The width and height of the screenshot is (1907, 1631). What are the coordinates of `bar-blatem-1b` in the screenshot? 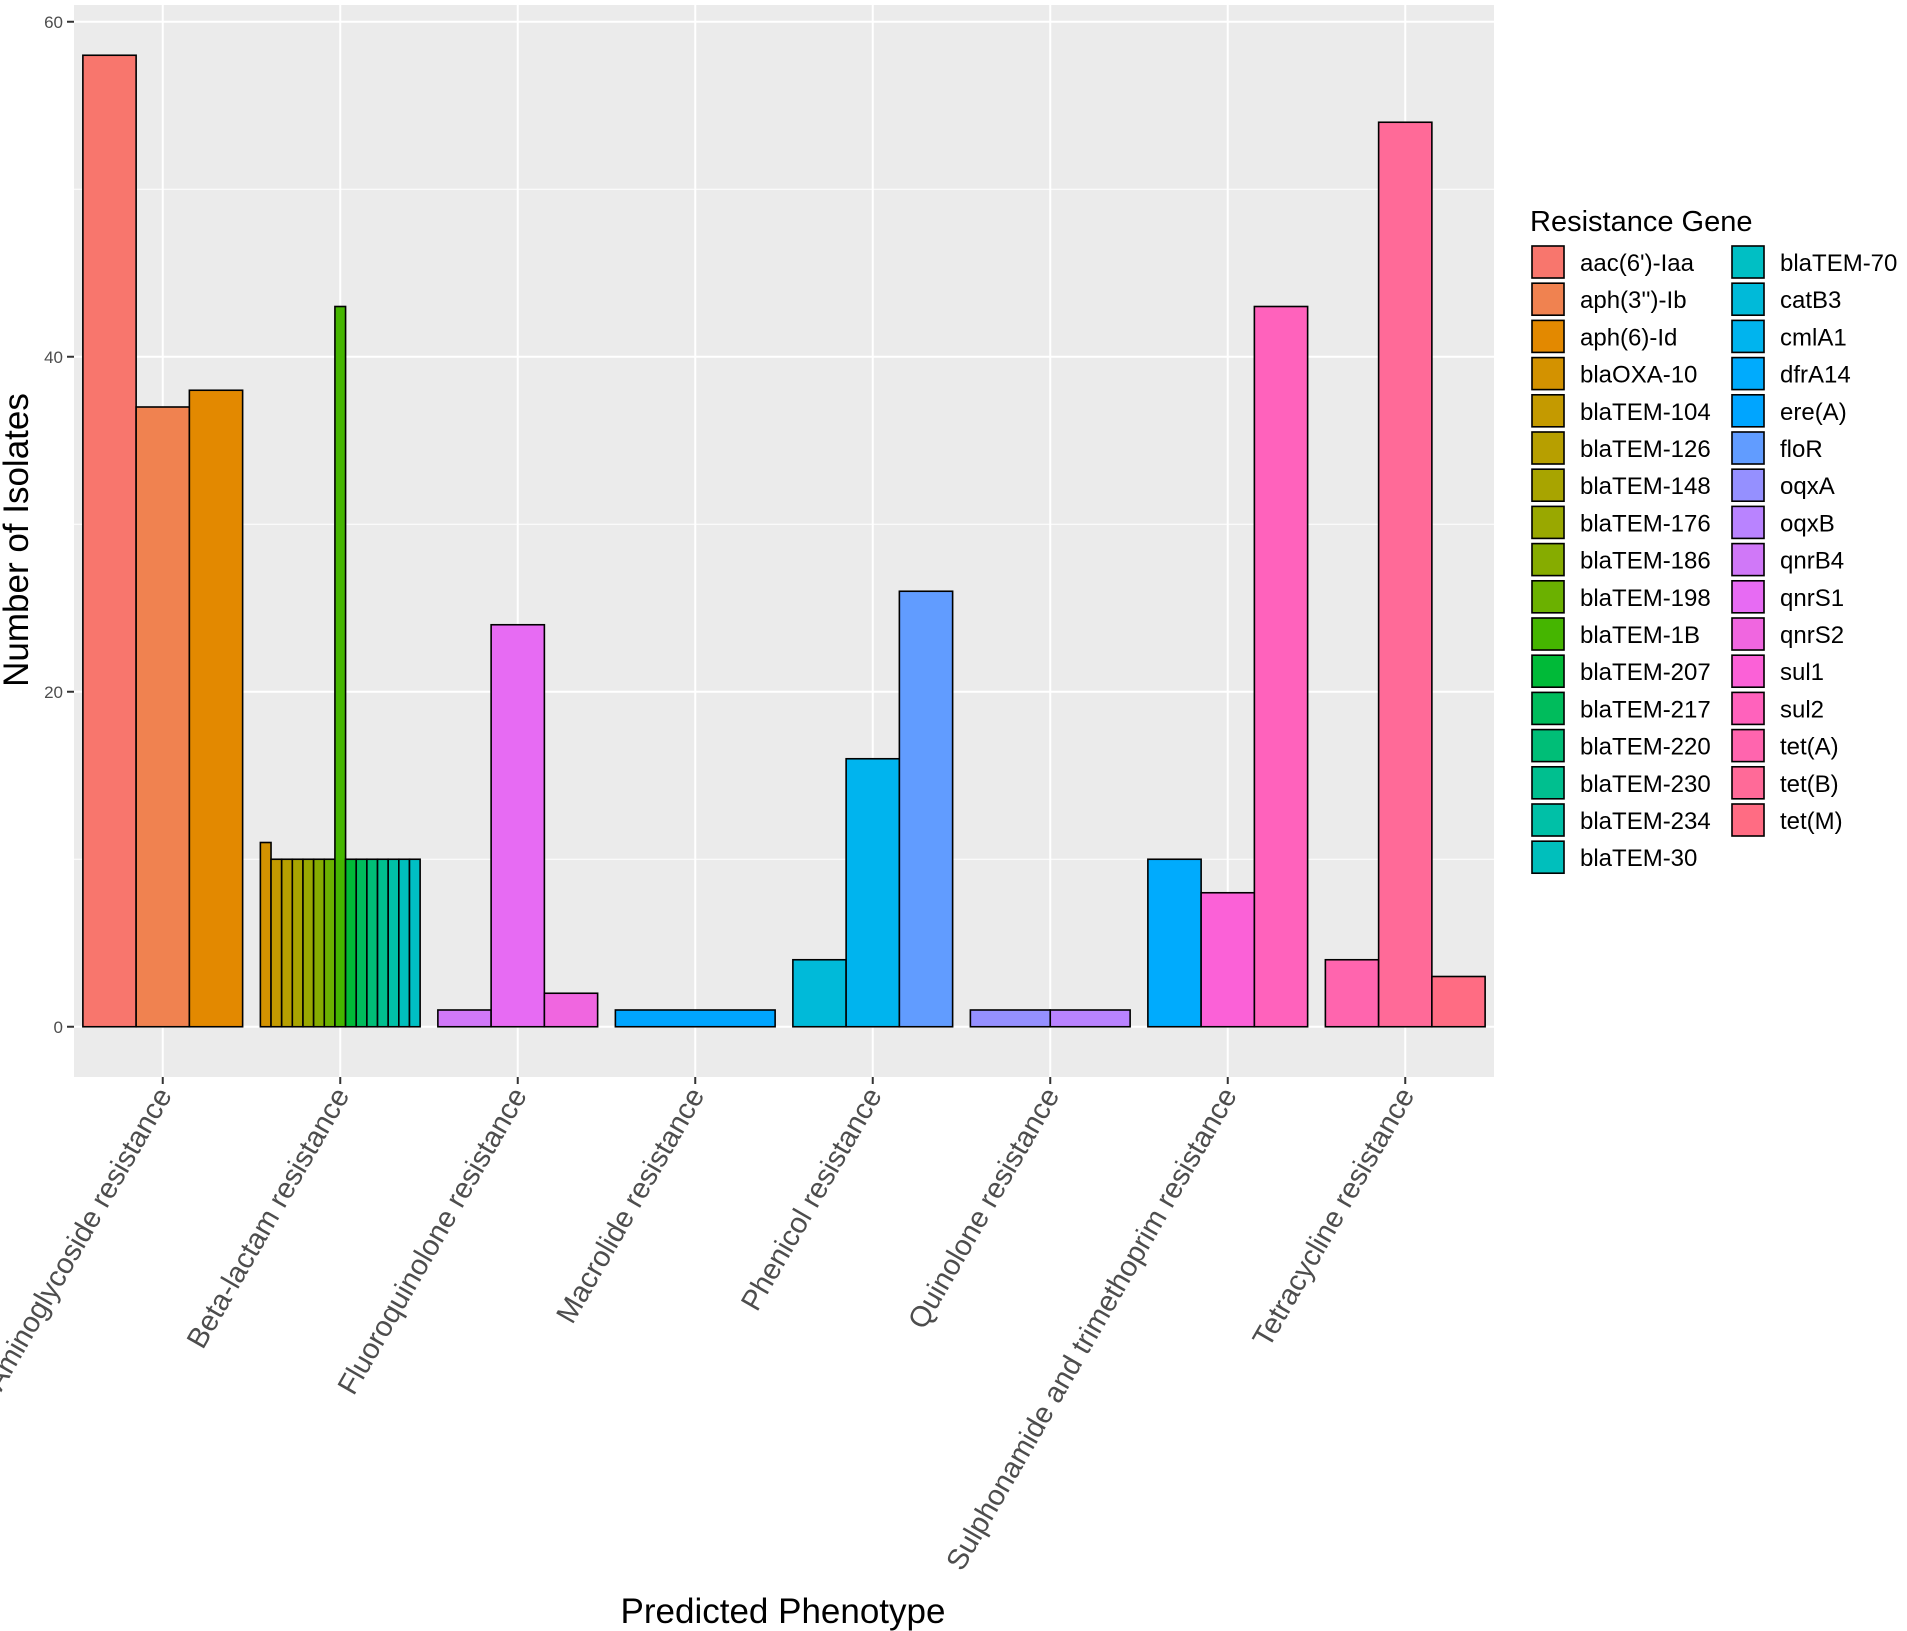 It's located at (340, 666).